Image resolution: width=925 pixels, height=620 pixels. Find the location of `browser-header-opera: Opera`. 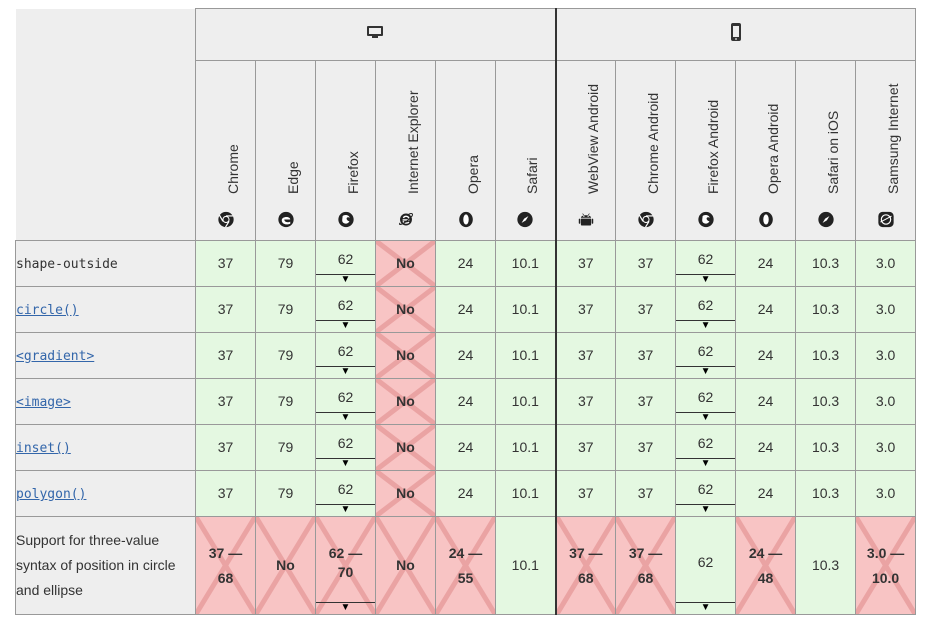

browser-header-opera: Opera is located at coordinates (465, 150).